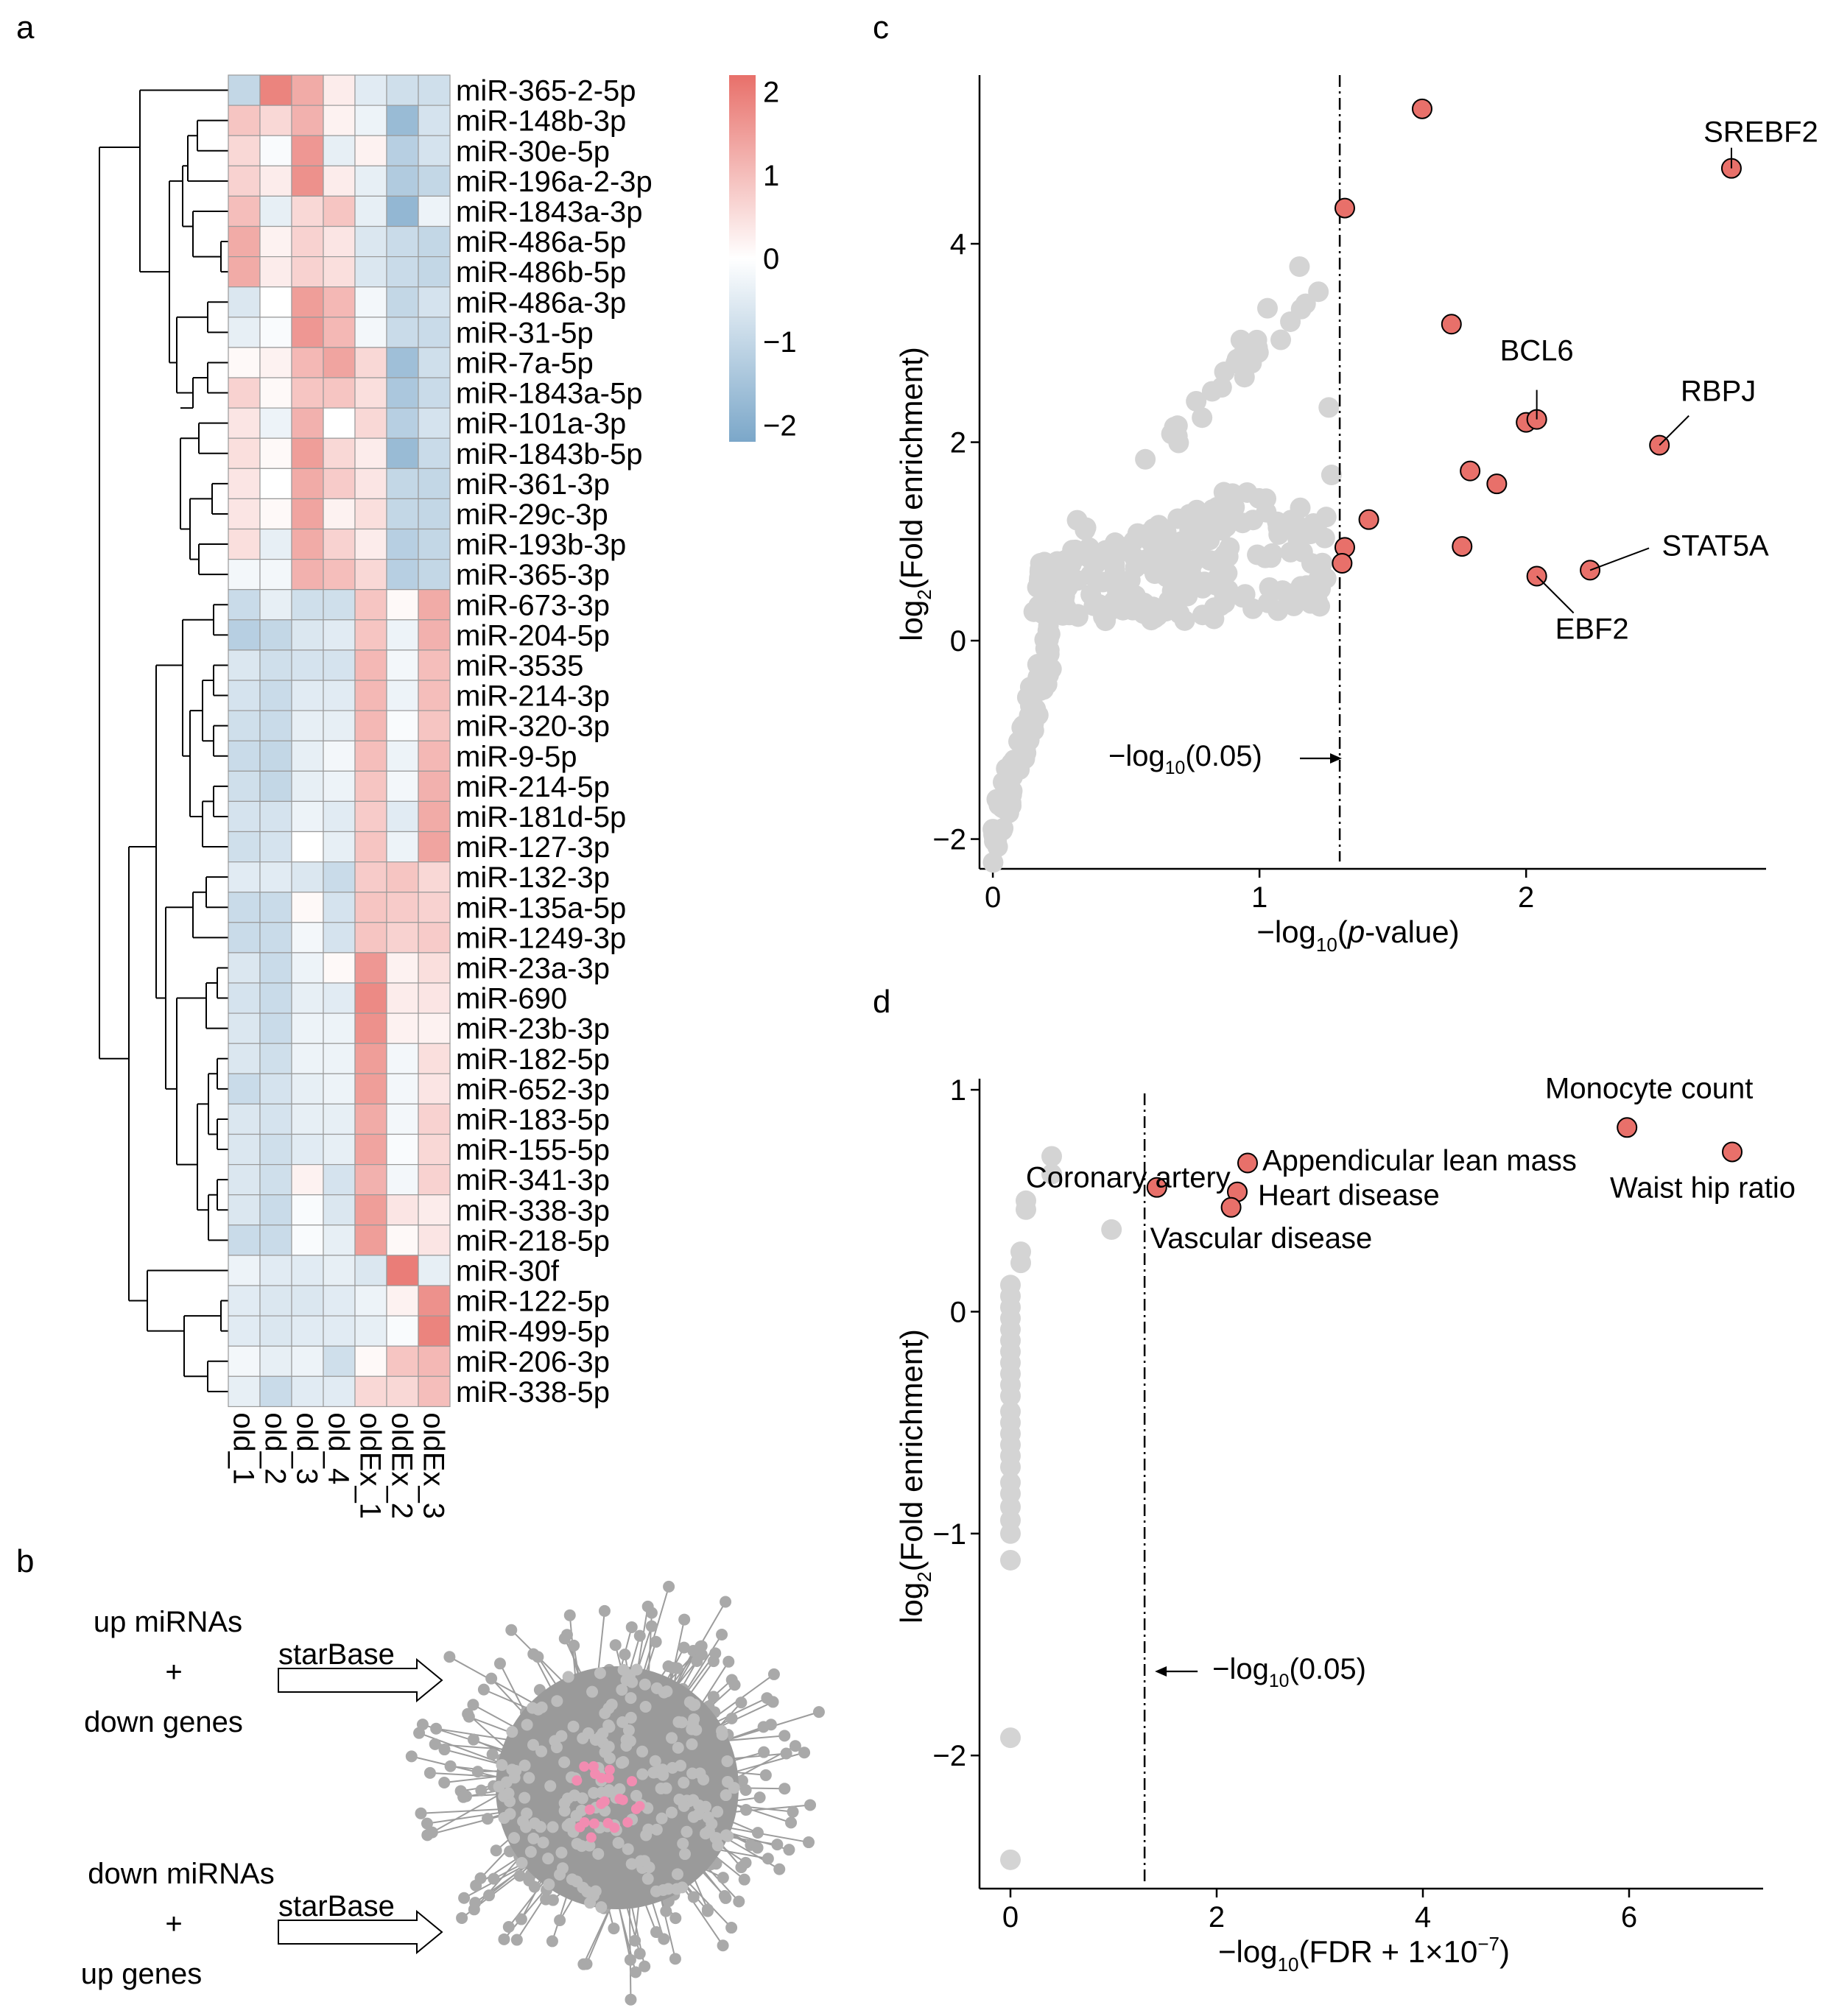  Describe the element at coordinates (949, 1534) in the screenshot. I see `y-tick-label: −1` at that location.